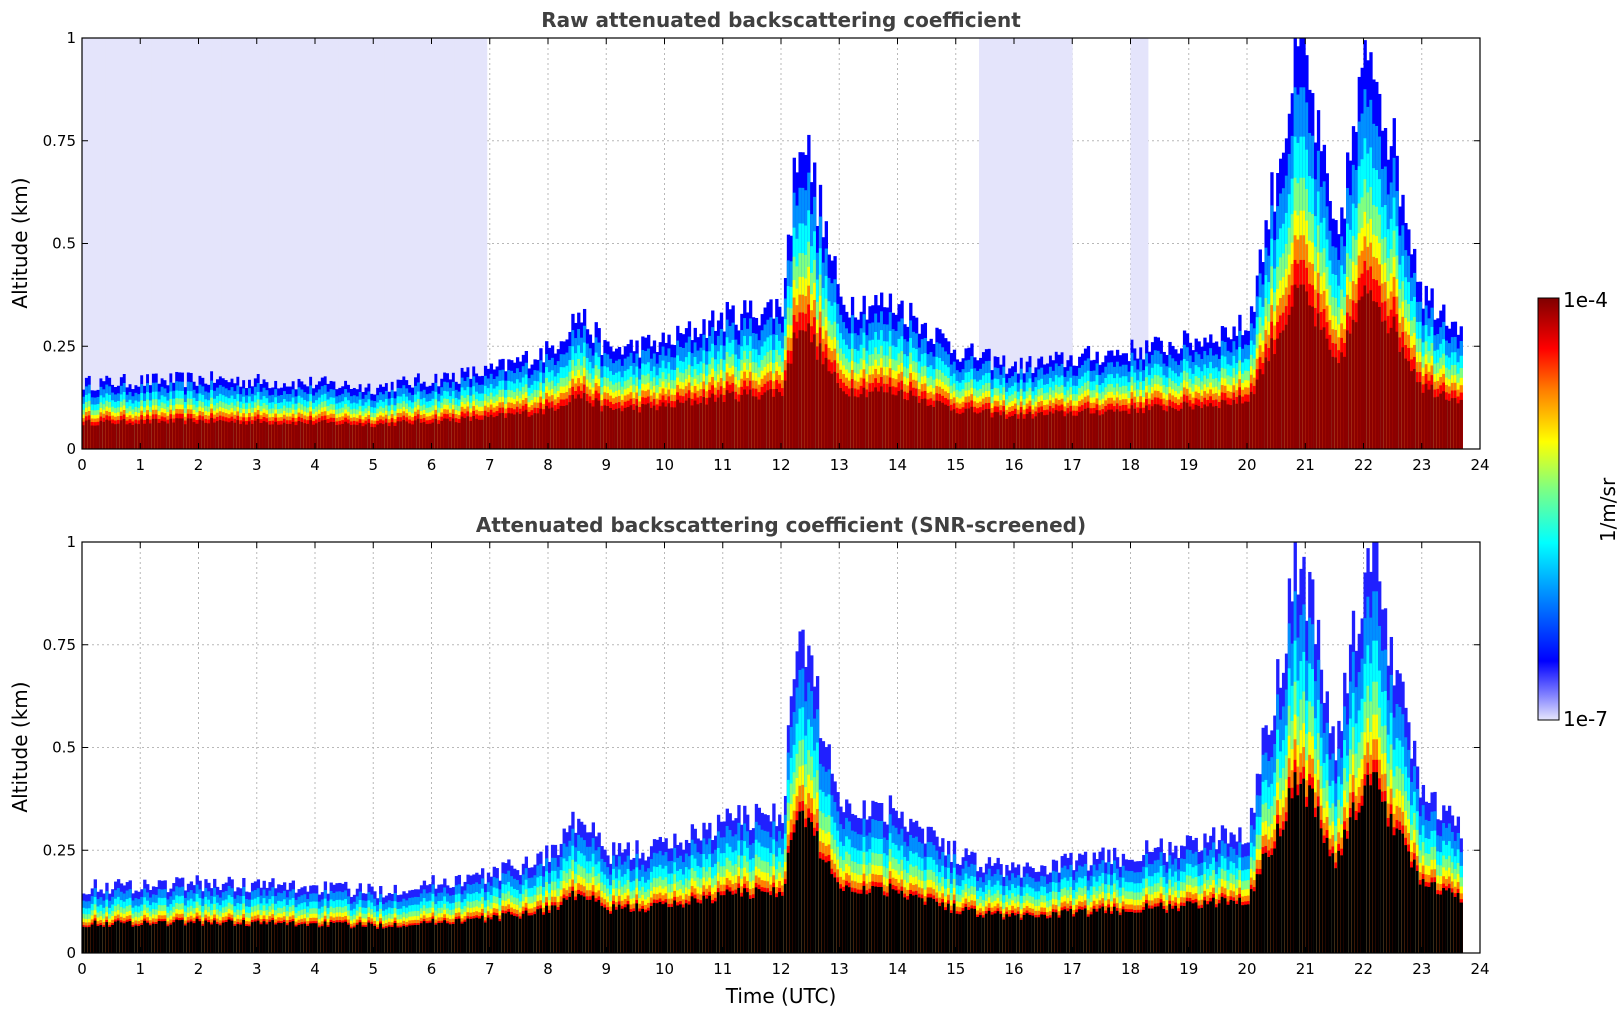 Image resolution: width=1621 pixels, height=1020 pixels. What do you see at coordinates (64, 244) in the screenshot?
I see `y-tick-label: 0.5` at bounding box center [64, 244].